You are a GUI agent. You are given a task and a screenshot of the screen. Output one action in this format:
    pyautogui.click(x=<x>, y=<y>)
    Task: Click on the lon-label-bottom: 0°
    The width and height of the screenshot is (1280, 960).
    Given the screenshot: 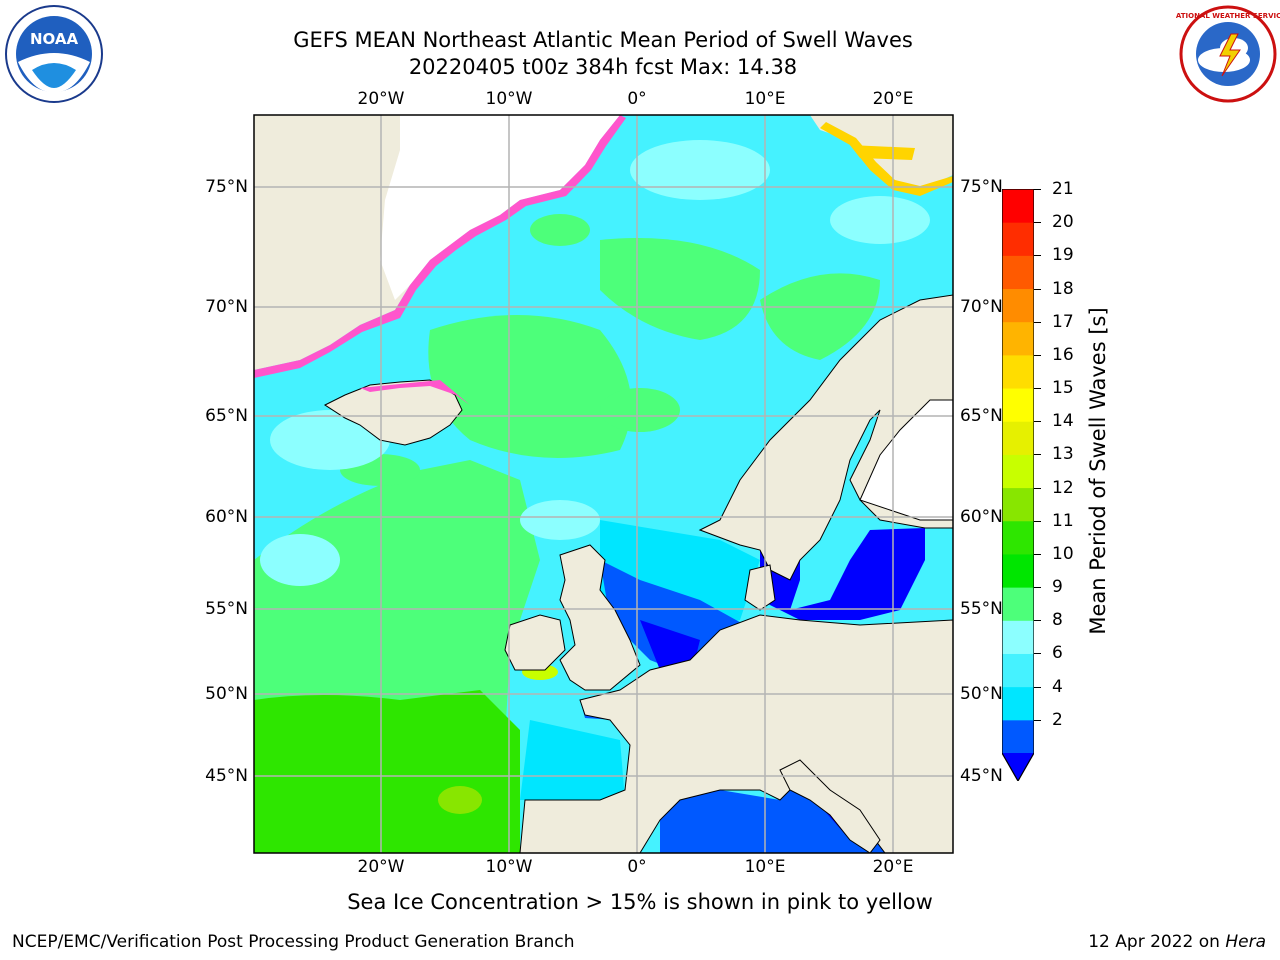 What is the action you would take?
    pyautogui.click(x=637, y=867)
    